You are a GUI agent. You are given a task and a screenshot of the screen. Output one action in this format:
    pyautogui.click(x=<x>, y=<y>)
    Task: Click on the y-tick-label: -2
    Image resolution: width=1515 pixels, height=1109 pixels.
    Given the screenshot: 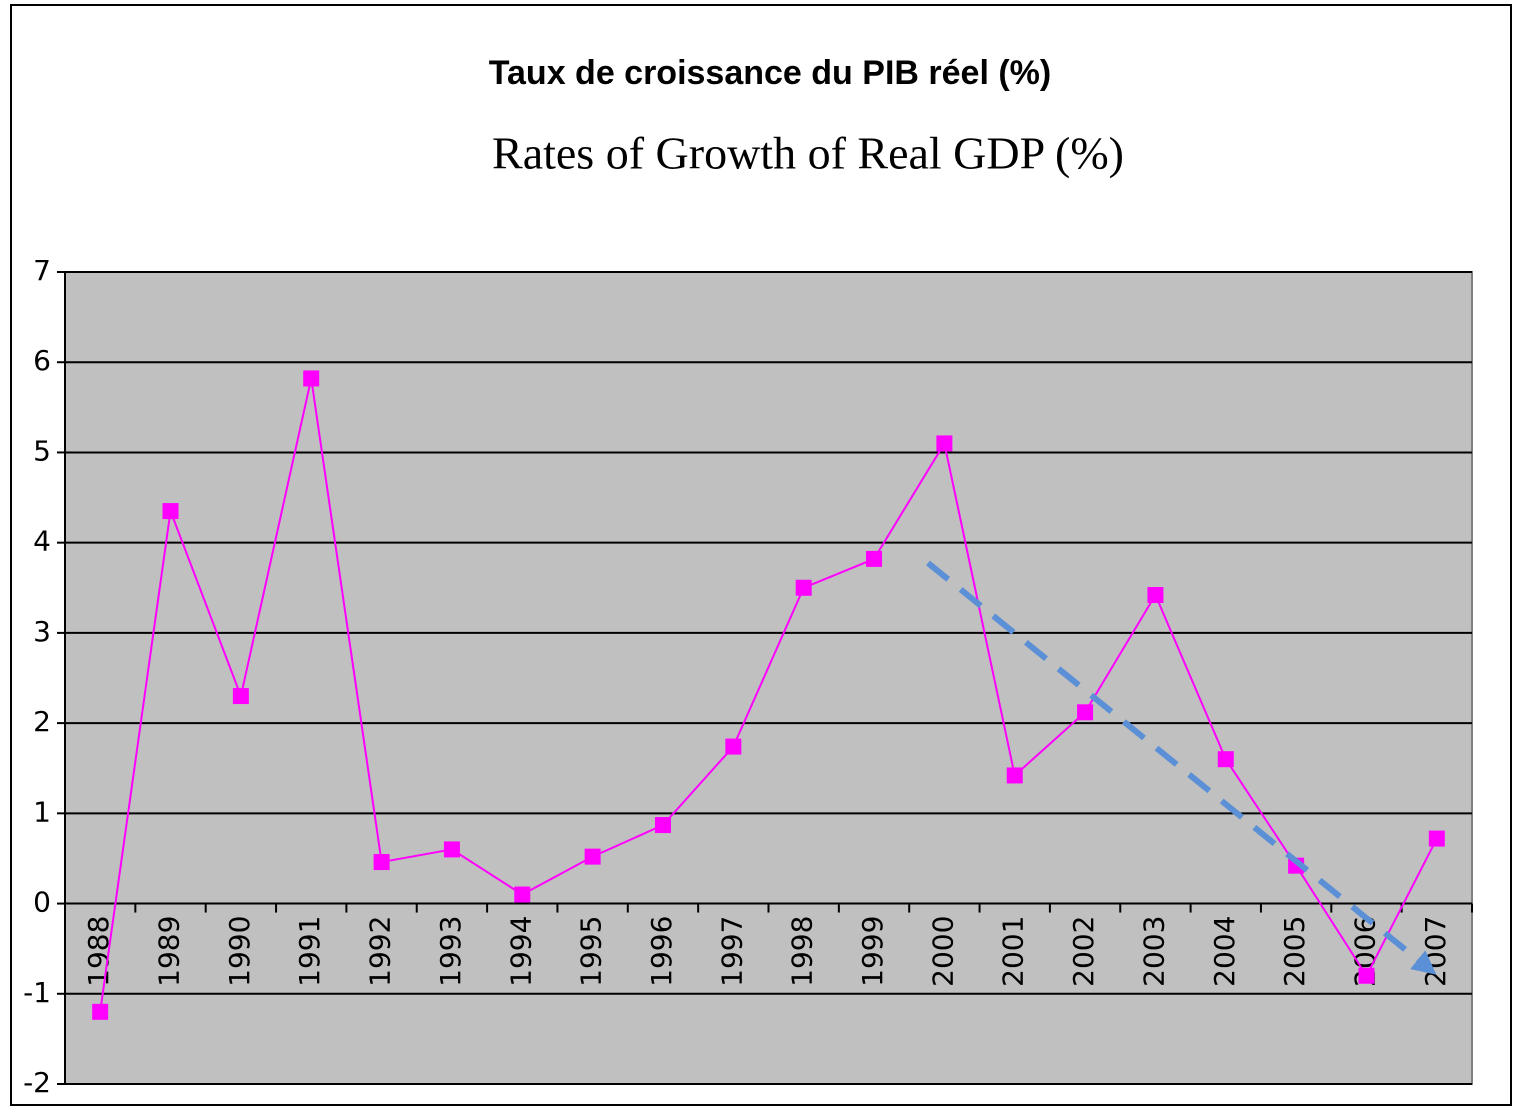 What is the action you would take?
    pyautogui.click(x=37, y=1082)
    